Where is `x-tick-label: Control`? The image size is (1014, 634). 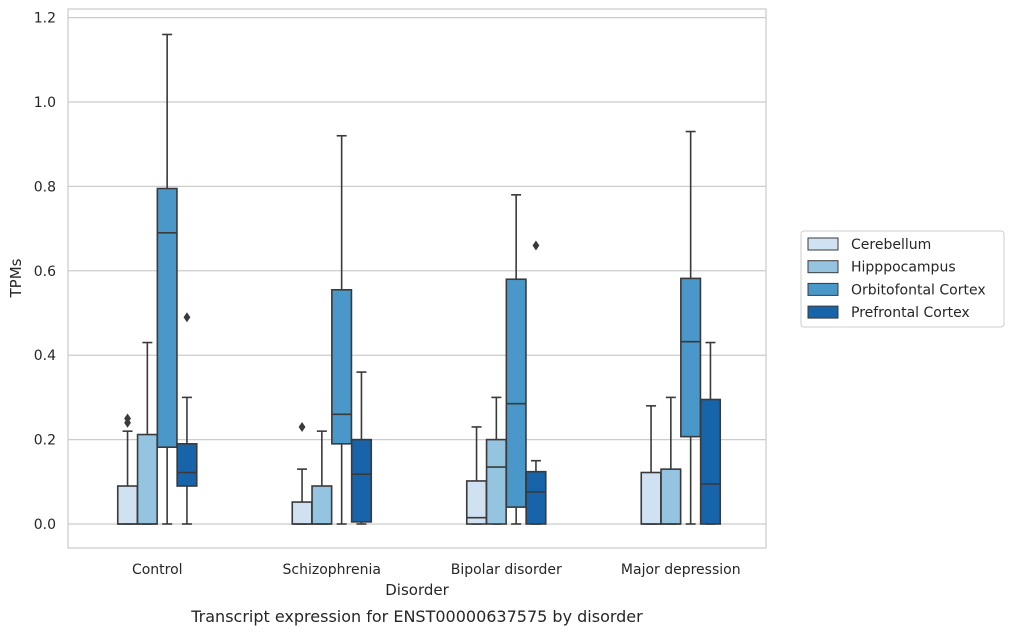 x-tick-label: Control is located at coordinates (157, 570).